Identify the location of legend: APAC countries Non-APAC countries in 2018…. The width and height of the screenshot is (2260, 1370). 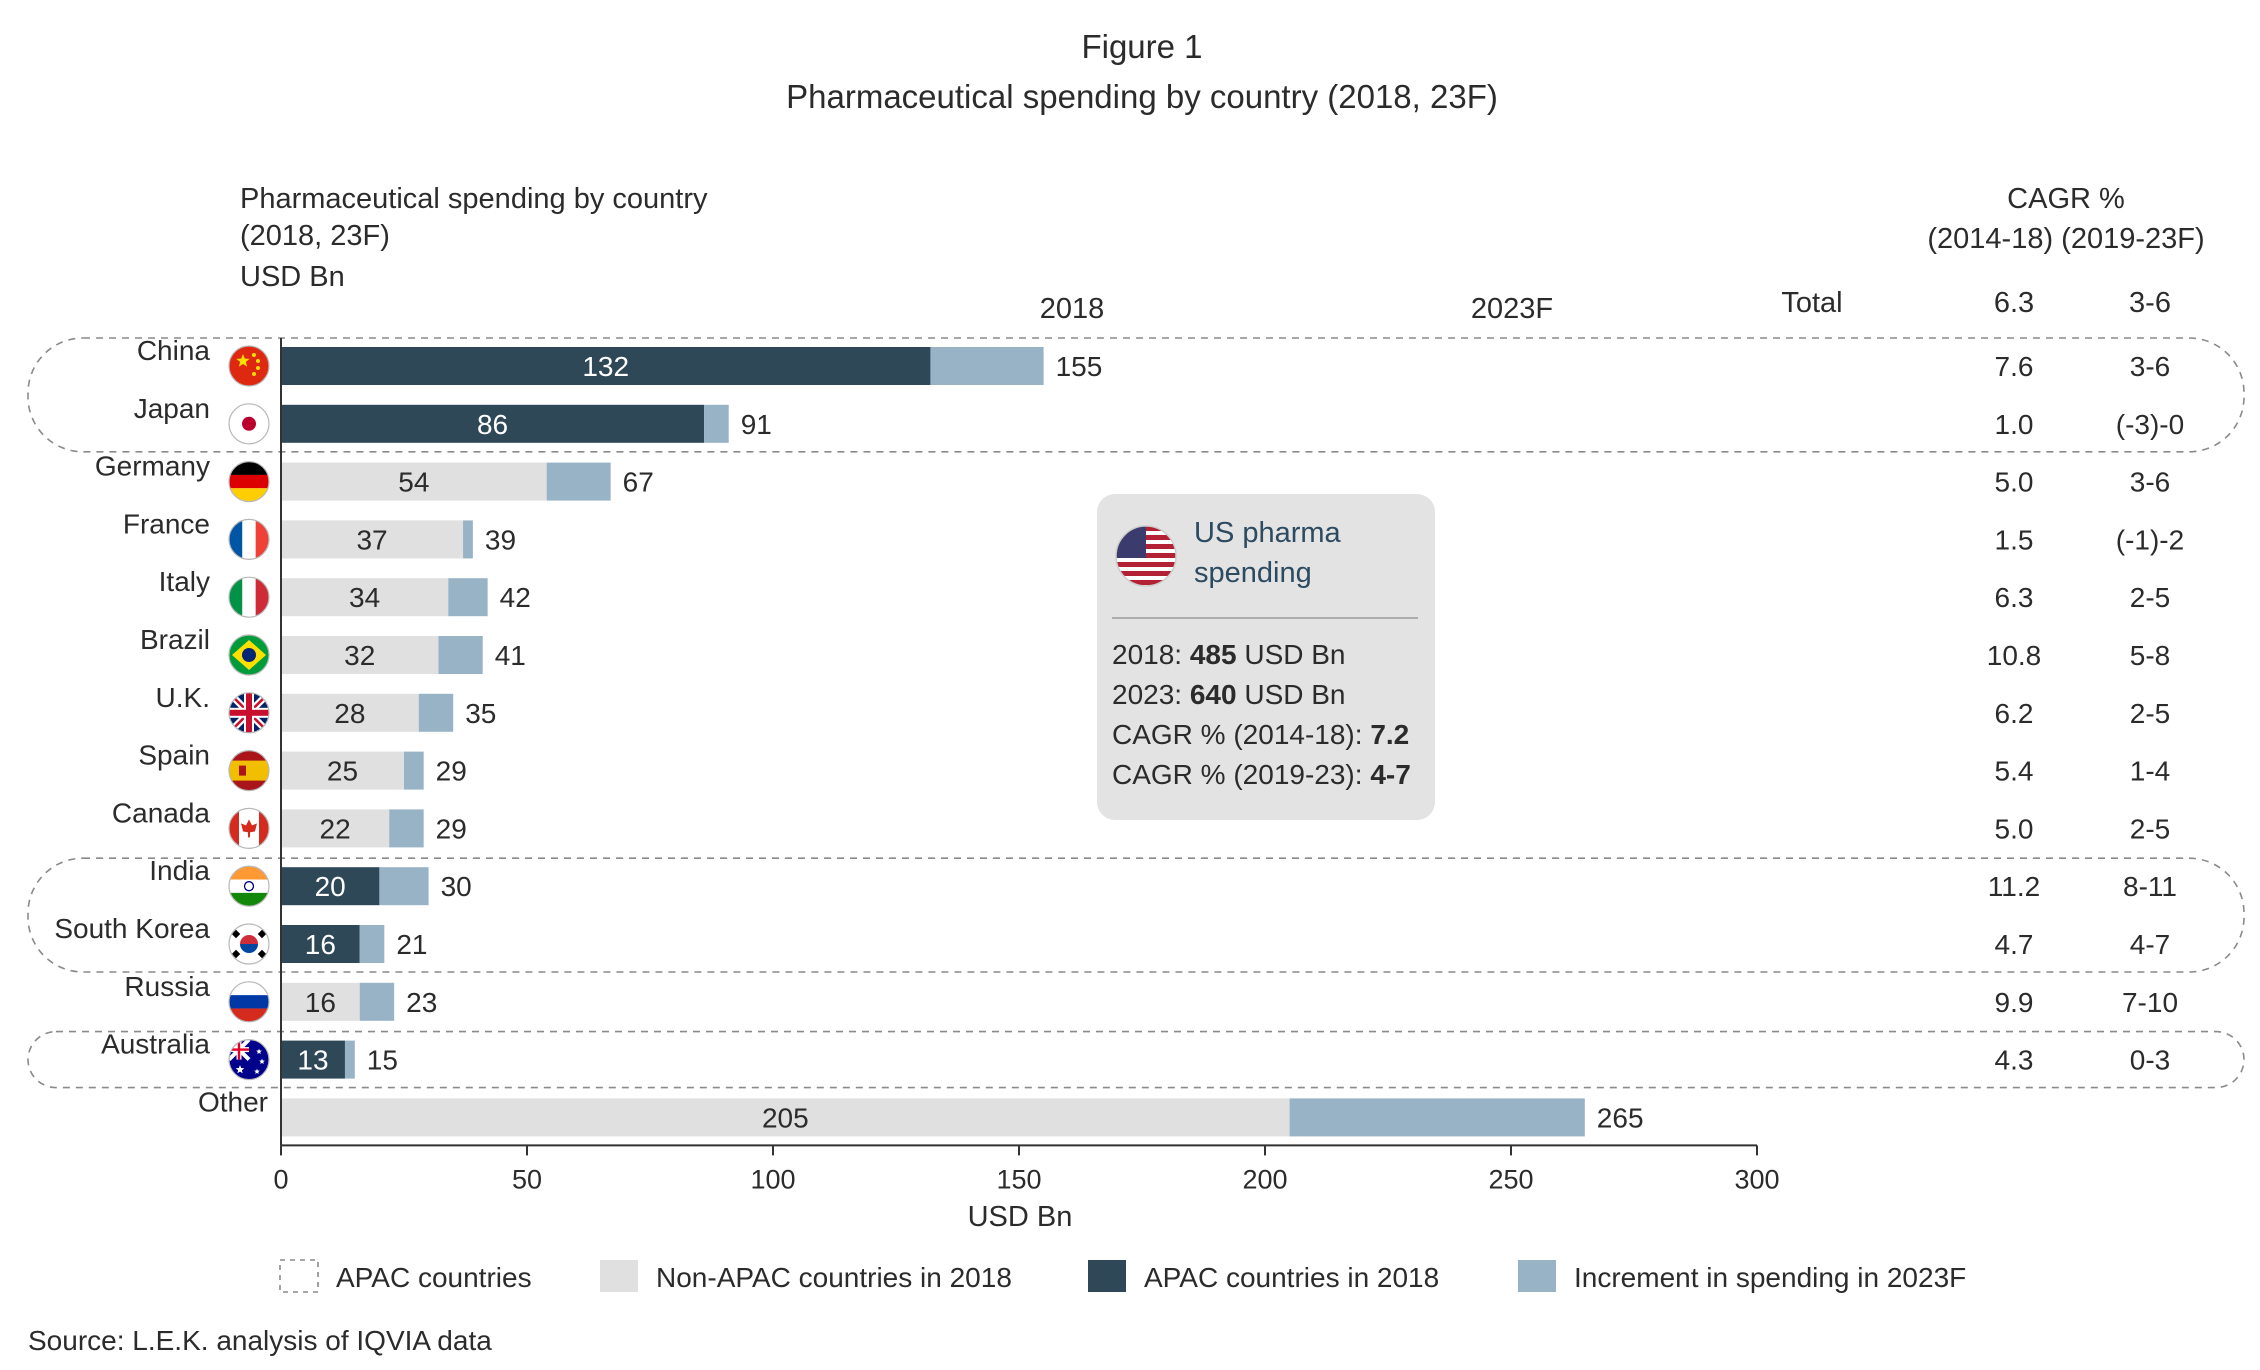
(1122, 1276).